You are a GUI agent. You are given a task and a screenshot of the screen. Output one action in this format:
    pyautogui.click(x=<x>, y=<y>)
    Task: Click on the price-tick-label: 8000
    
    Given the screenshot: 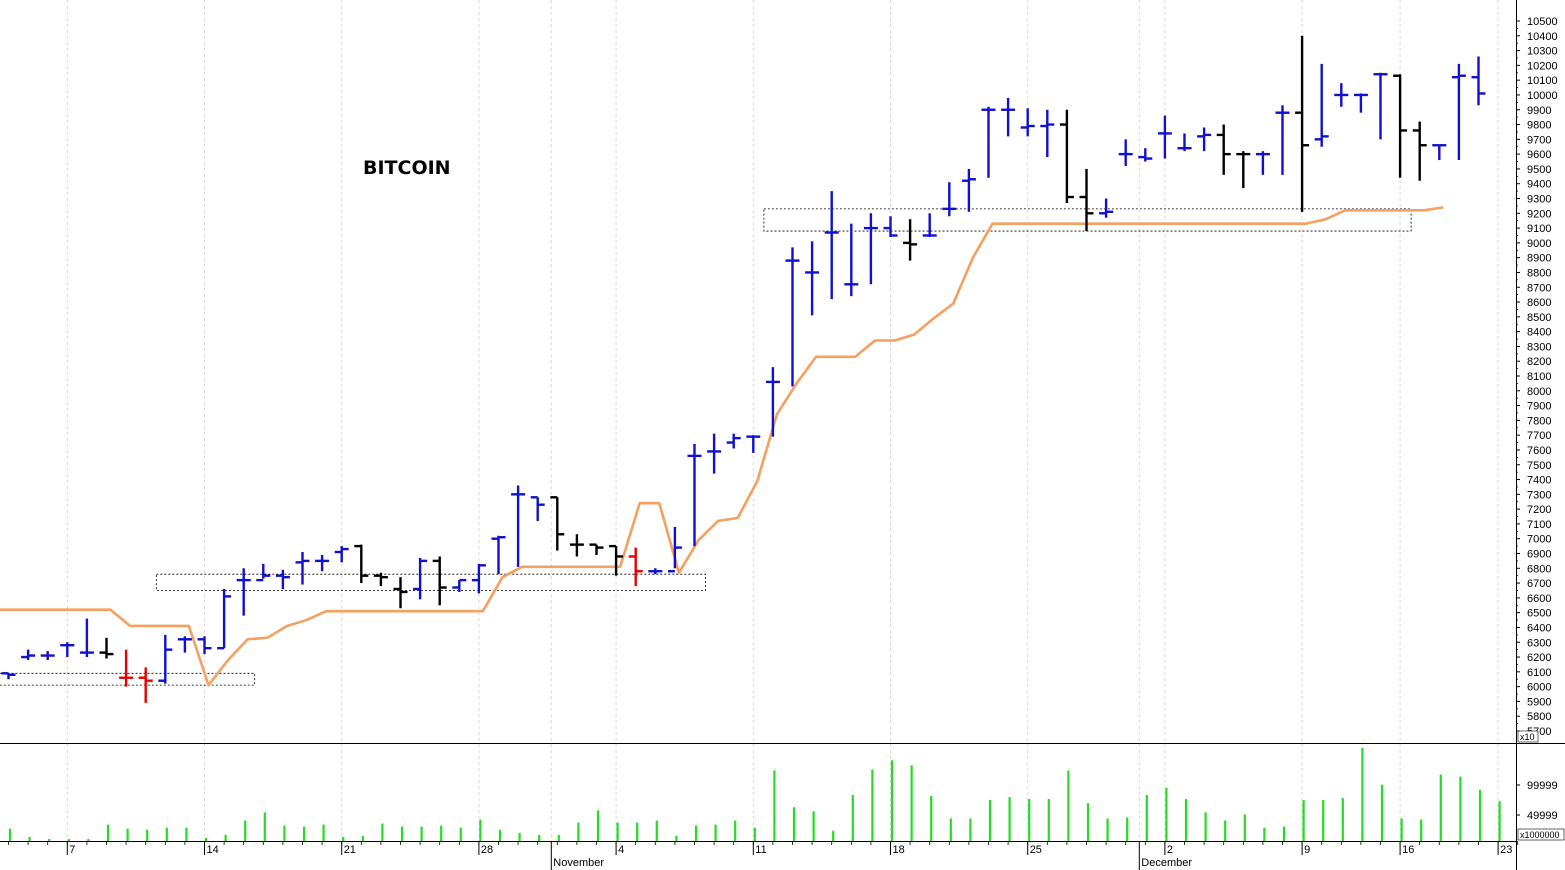 What is the action you would take?
    pyautogui.click(x=1539, y=392)
    